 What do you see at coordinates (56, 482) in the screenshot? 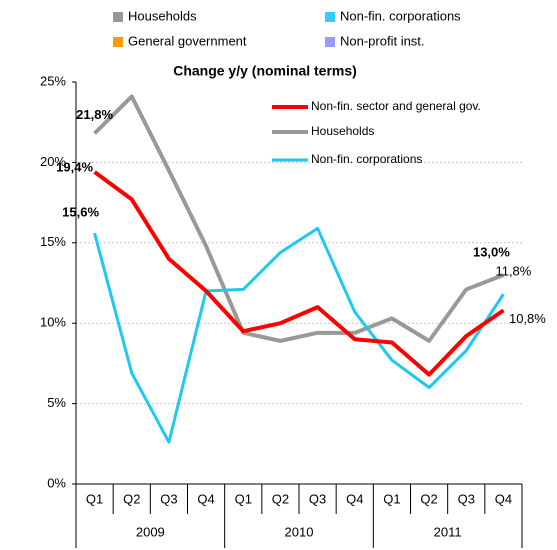
I see `y-tick-label: 0%` at bounding box center [56, 482].